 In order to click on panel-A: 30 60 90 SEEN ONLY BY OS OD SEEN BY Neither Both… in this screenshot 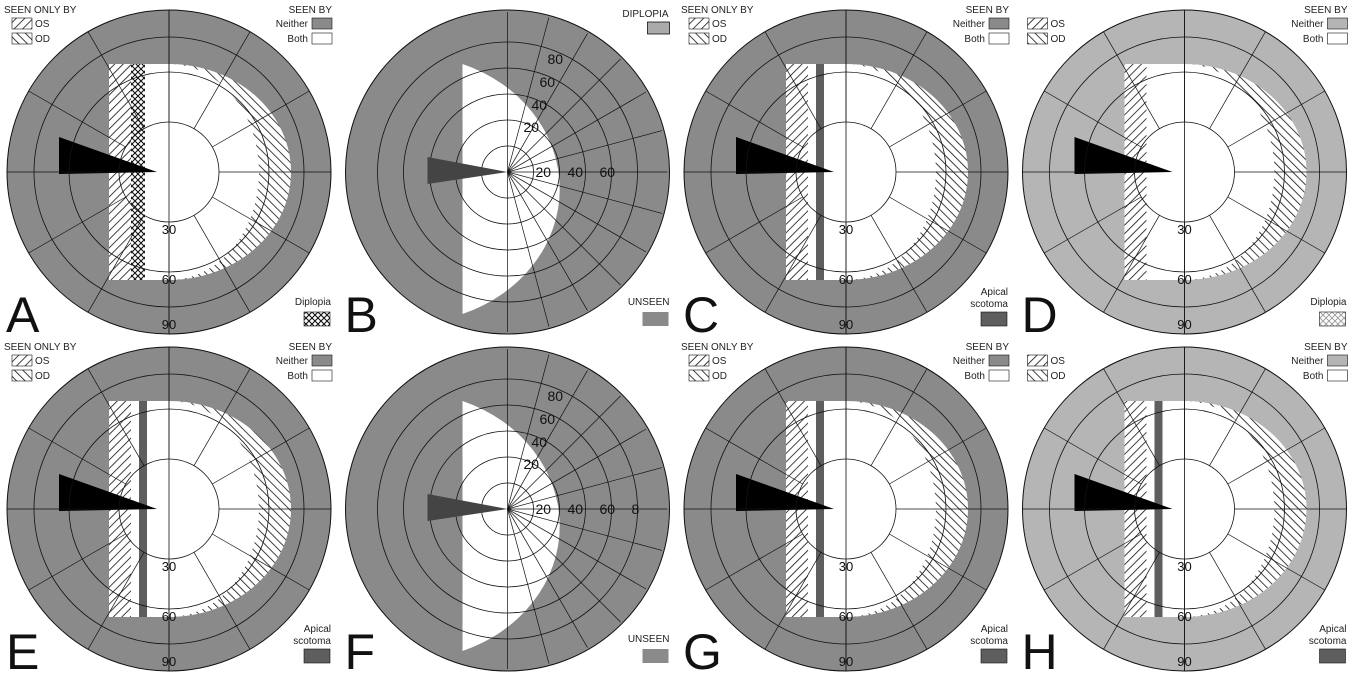, I will do `click(168, 174)`.